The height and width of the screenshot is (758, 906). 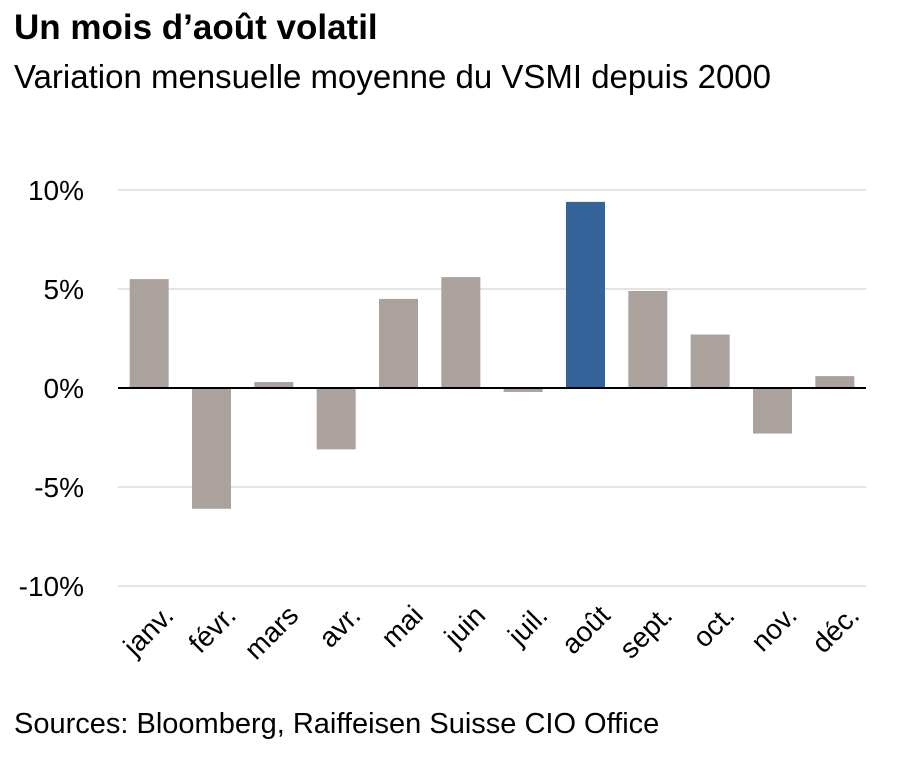 I want to click on x-tick-label: janv., so click(x=148, y=630).